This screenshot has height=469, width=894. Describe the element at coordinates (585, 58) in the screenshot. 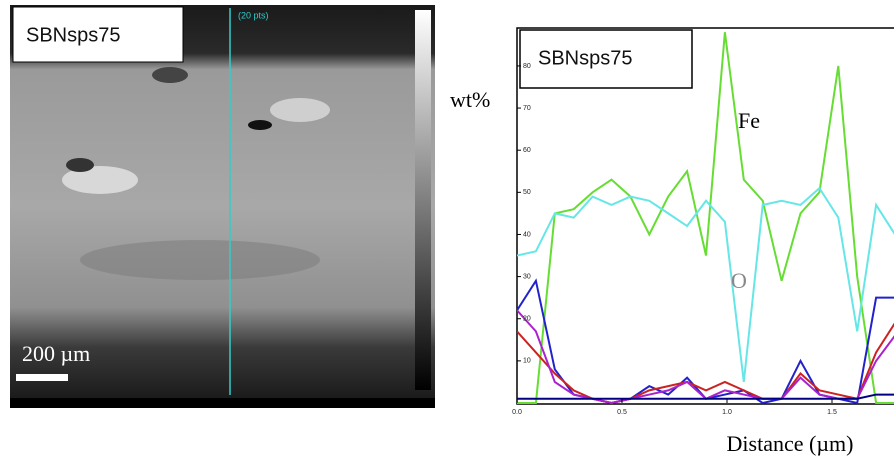

I see `chart-label: SBNsps75` at that location.